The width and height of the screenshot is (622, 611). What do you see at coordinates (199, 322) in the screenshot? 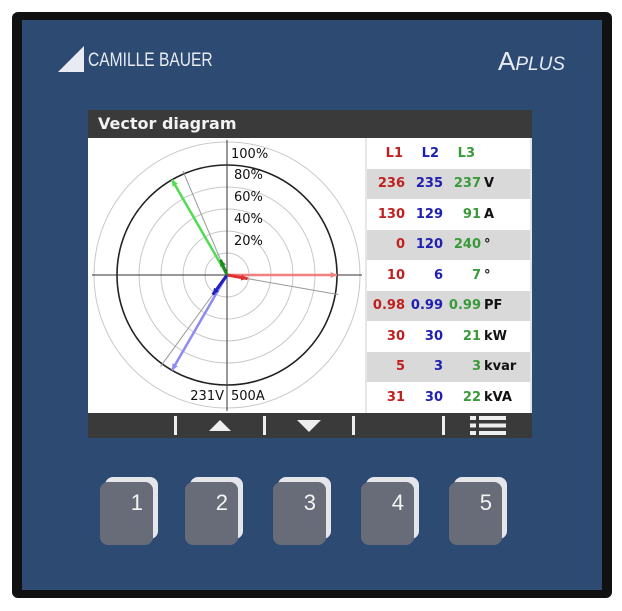
I see `voltage-vector-l2` at bounding box center [199, 322].